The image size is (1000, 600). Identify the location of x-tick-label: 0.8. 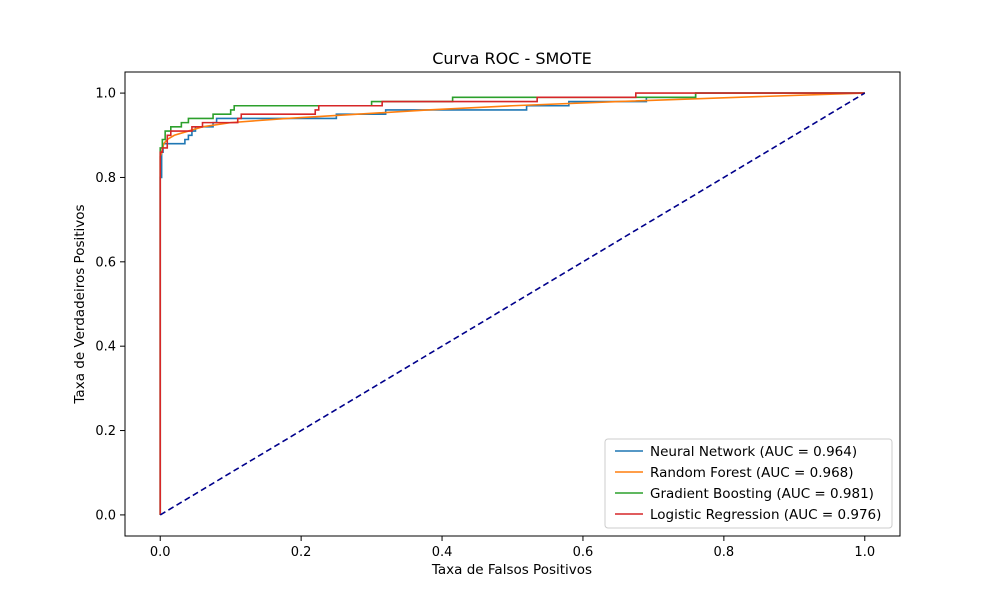
(724, 552).